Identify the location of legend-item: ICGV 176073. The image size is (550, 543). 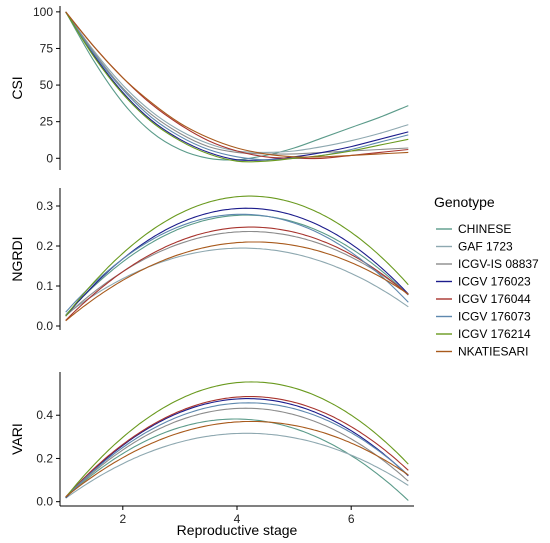
(483, 317).